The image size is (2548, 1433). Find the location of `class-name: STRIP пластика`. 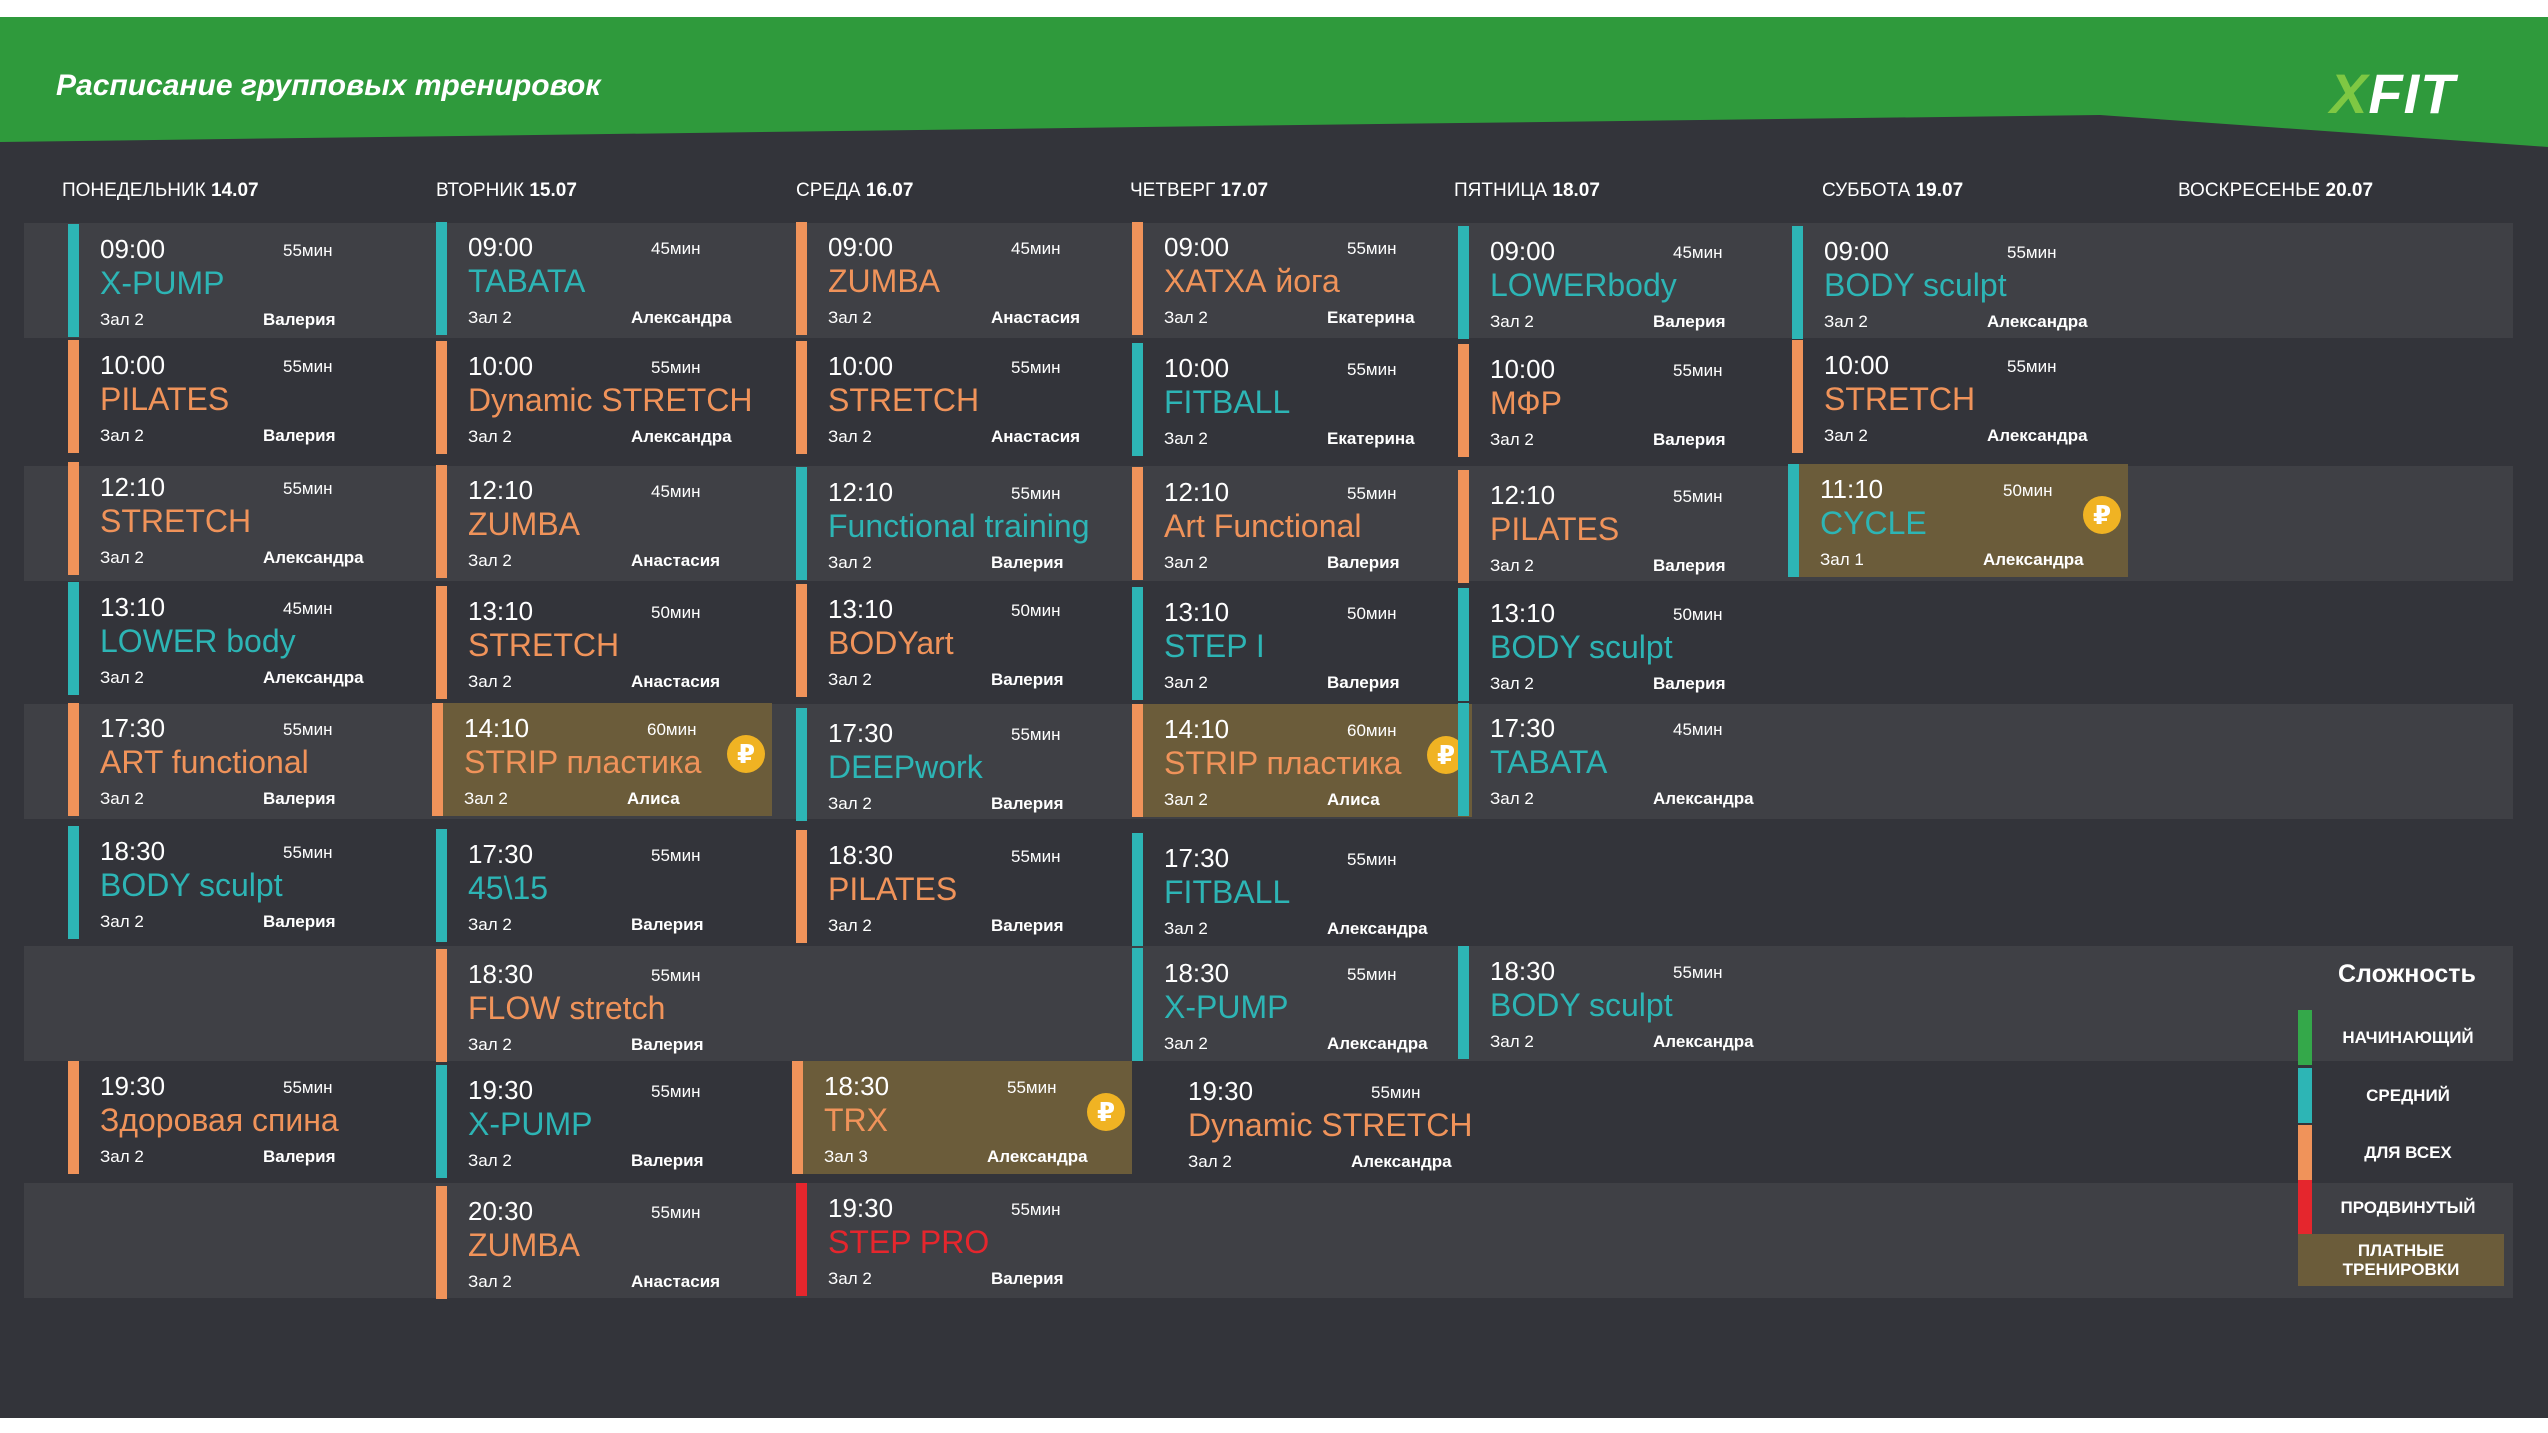

class-name: STRIP пластика is located at coordinates (583, 762).